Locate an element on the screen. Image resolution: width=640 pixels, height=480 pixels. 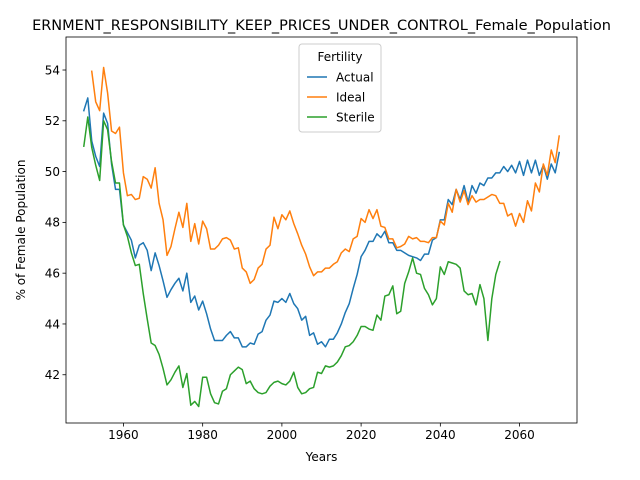
legend-items: Actual Ideal Sterile is located at coordinates (341, 97).